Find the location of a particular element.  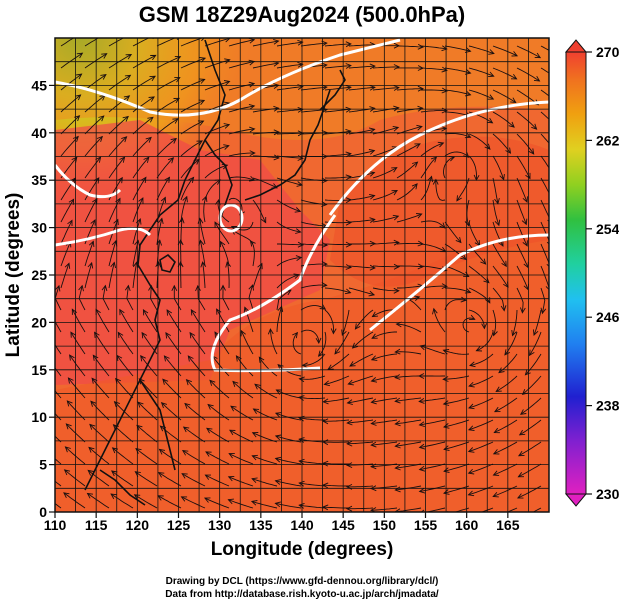

colorbar-tick-label: 270 is located at coordinates (607, 52).